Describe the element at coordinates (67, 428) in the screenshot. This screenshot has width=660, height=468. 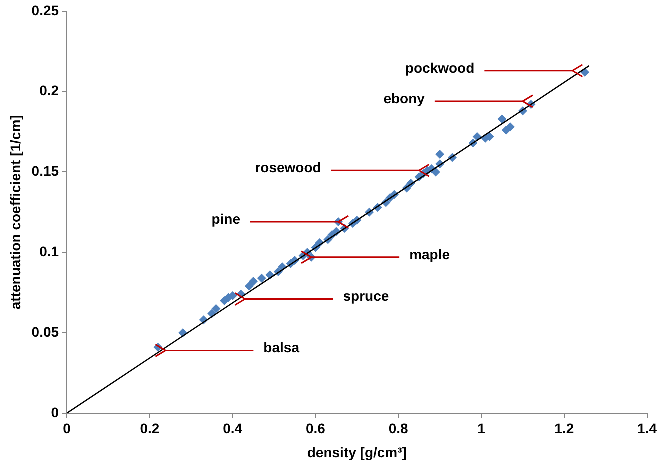
I see `x-tick-label: 0` at that location.